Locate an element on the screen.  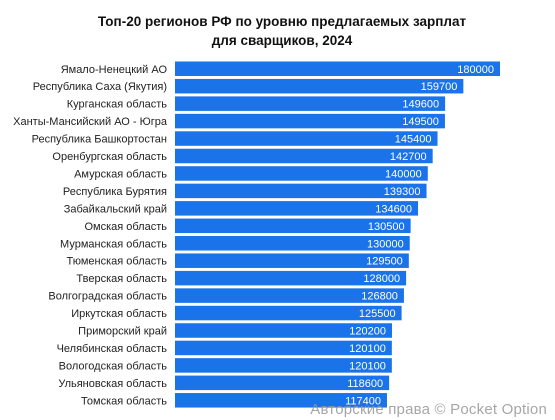
category-label: Омская область is located at coordinates (125, 227).